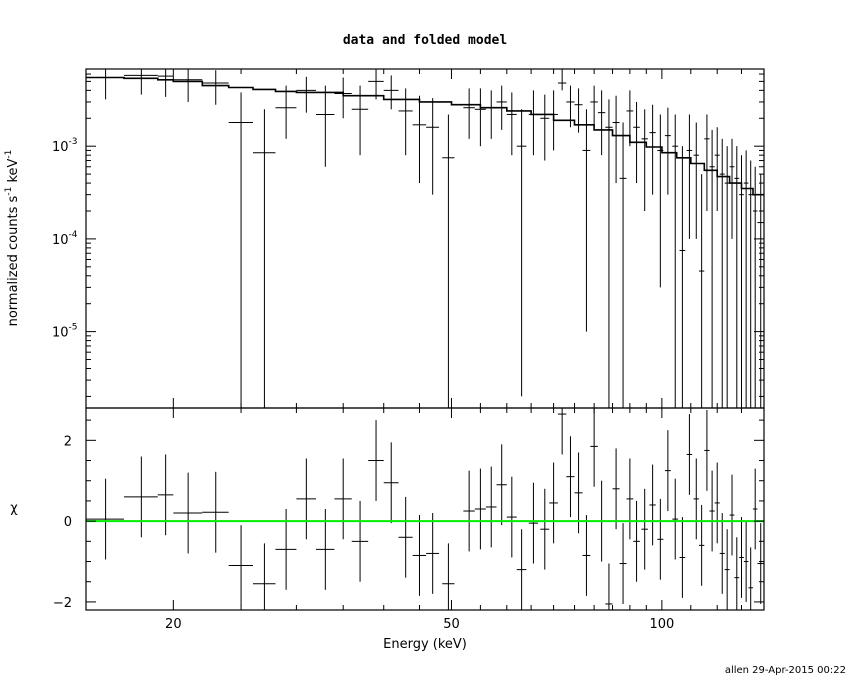  Describe the element at coordinates (451, 624) in the screenshot. I see `x-tick-label: 50` at that location.